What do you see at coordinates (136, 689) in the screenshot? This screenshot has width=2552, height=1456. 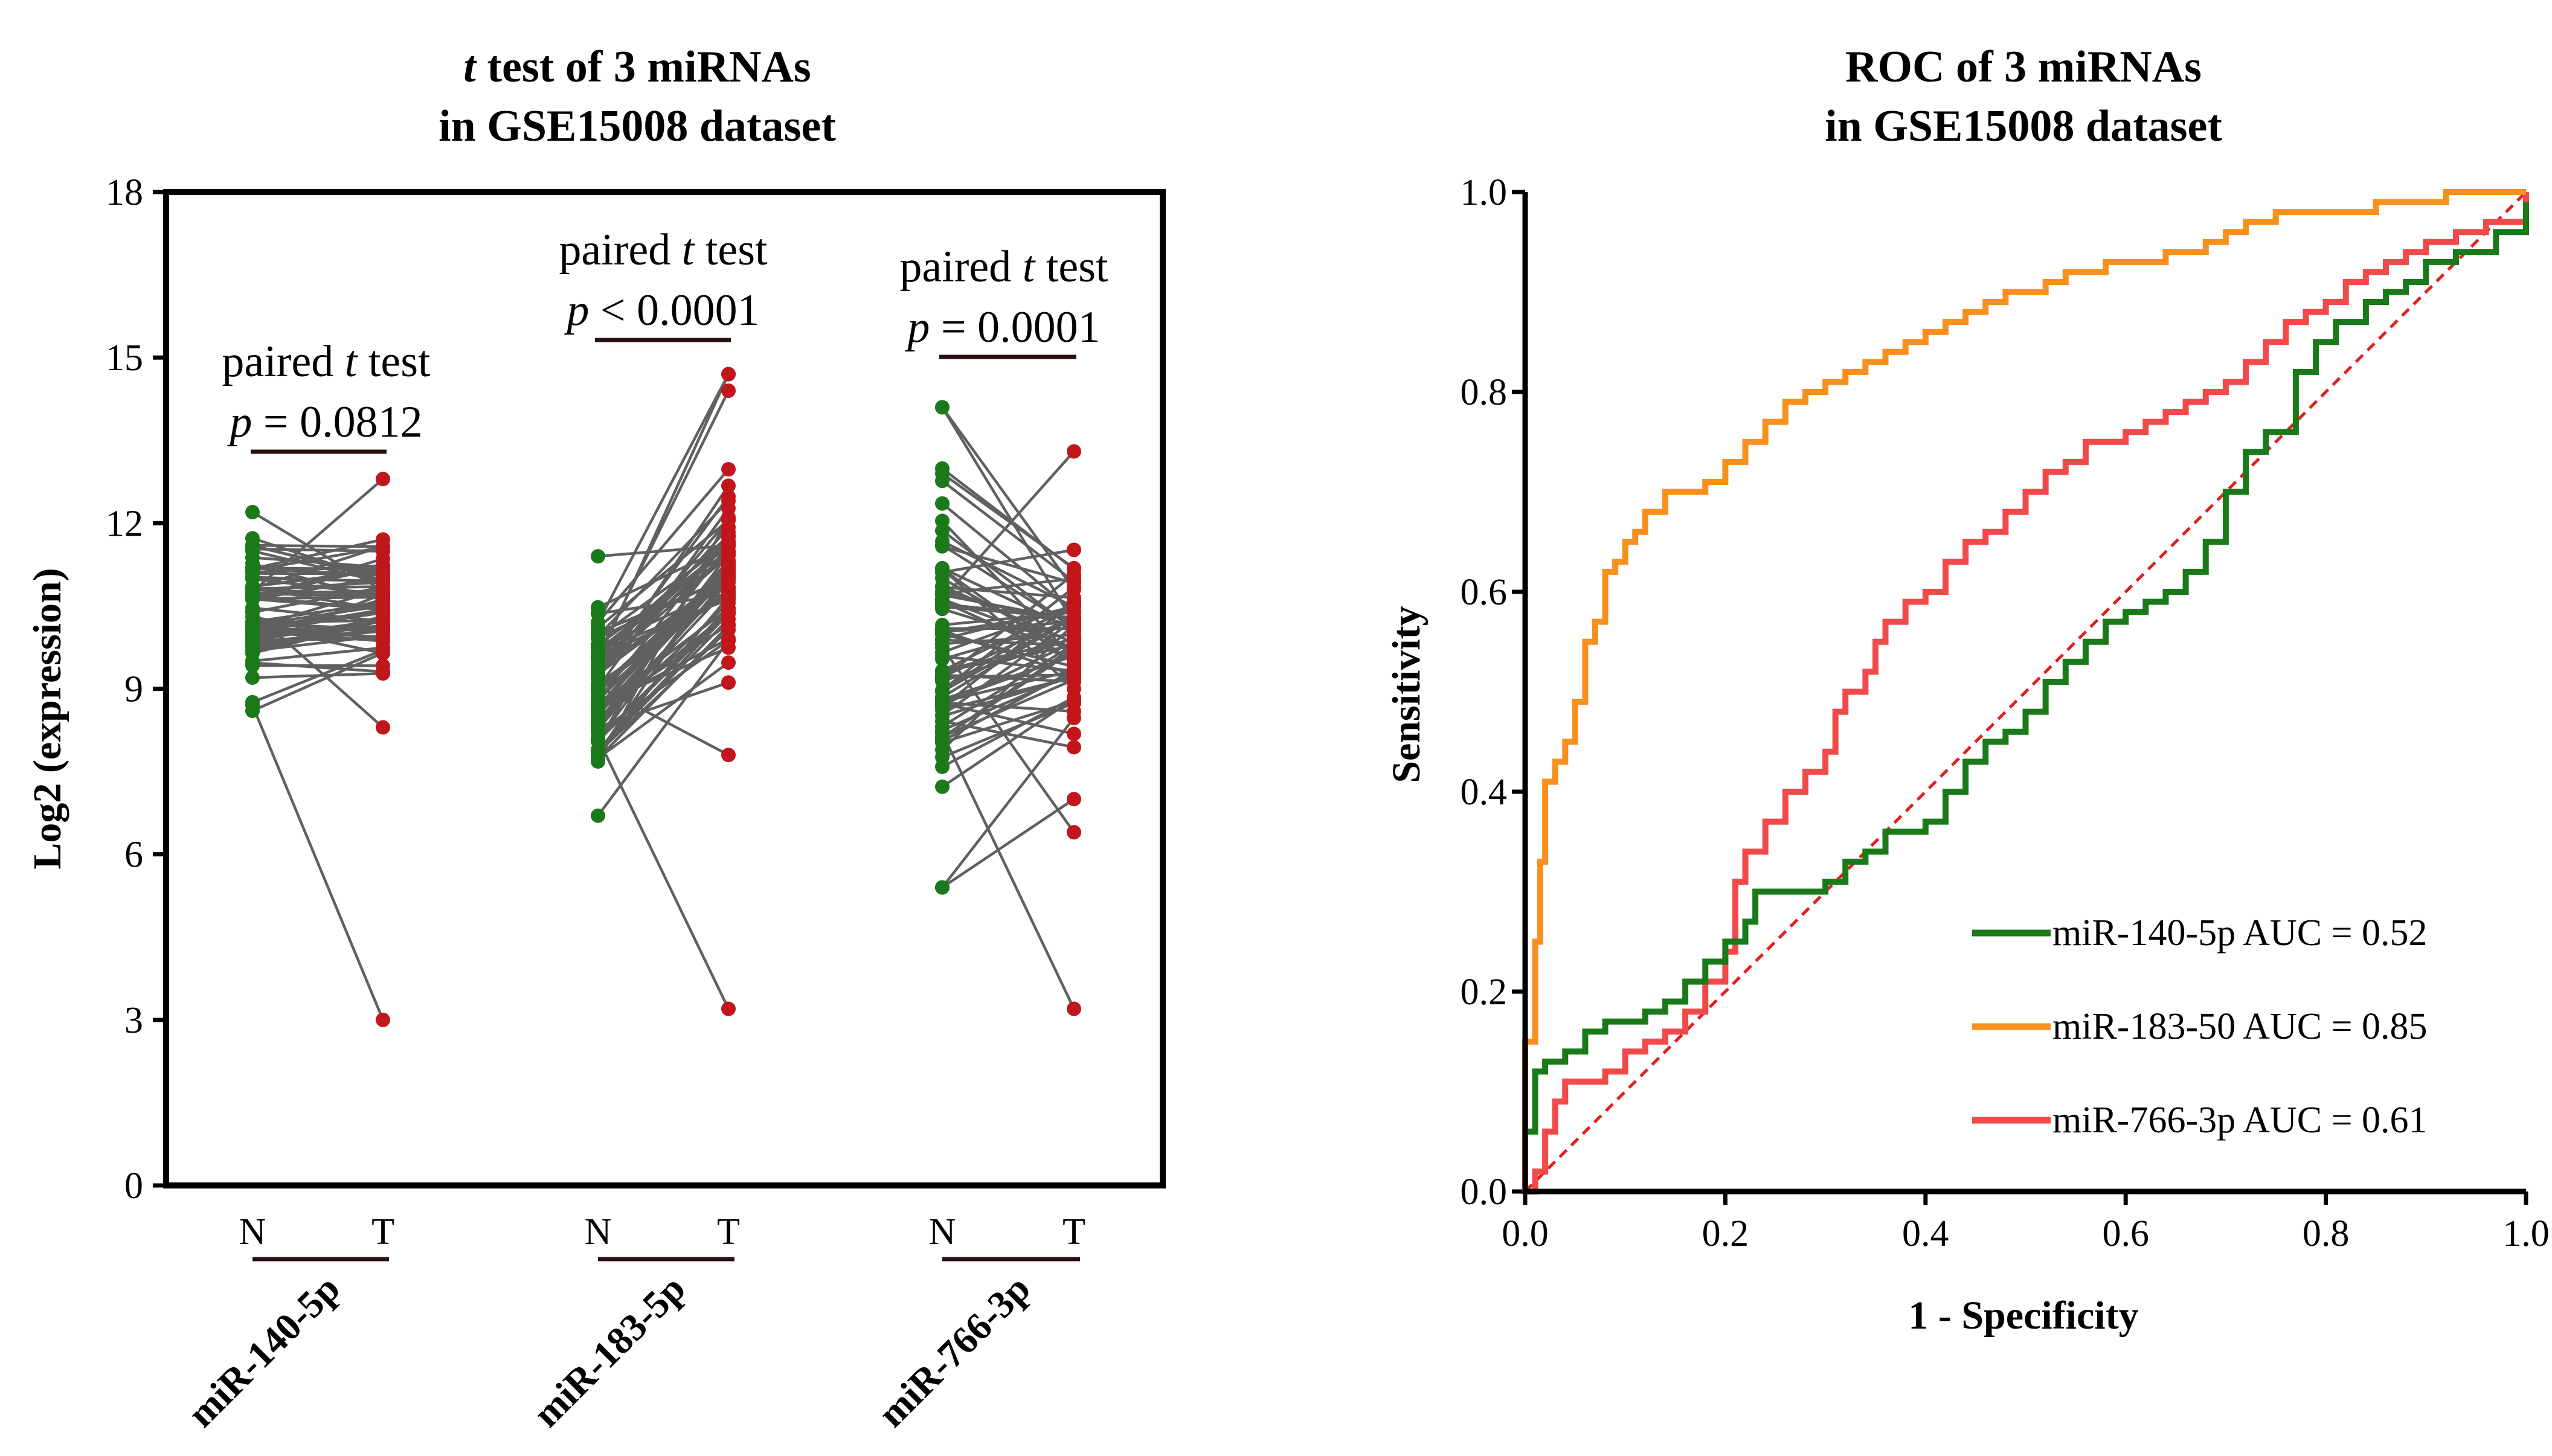 I see `left-y-ticks: 0 3 6 9 12 15 18` at bounding box center [136, 689].